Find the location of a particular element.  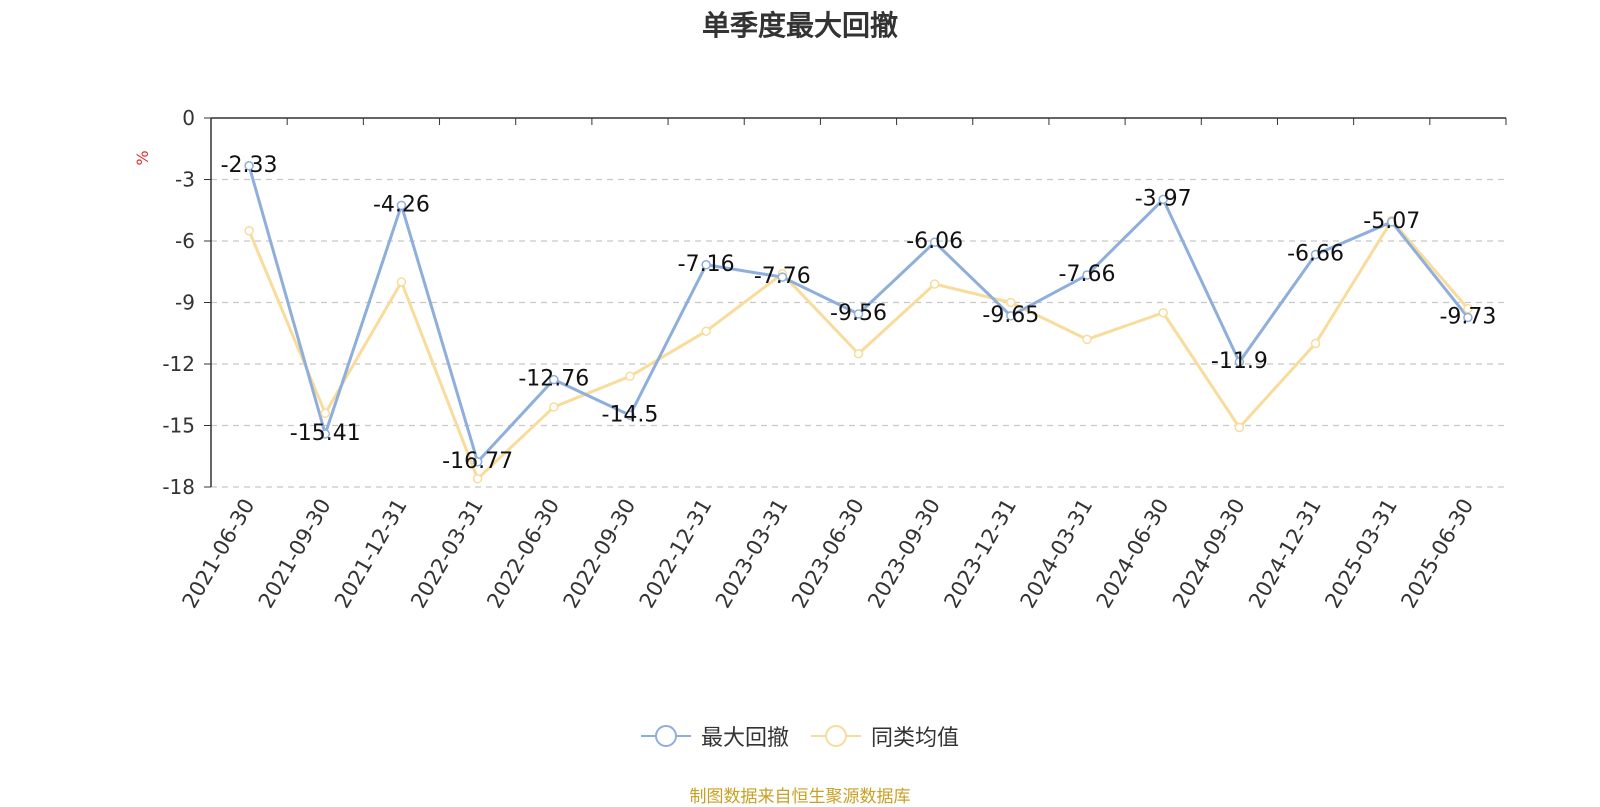

data-label: -12.76 is located at coordinates (553, 379).